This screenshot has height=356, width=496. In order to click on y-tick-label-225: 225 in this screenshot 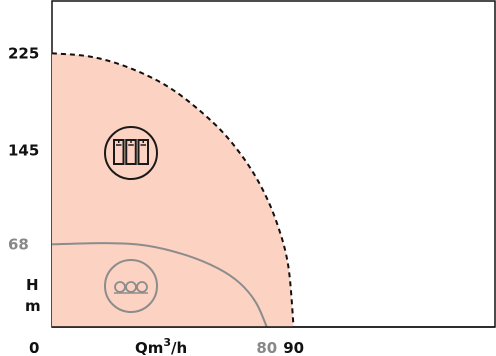, I will do `click(23, 53)`.